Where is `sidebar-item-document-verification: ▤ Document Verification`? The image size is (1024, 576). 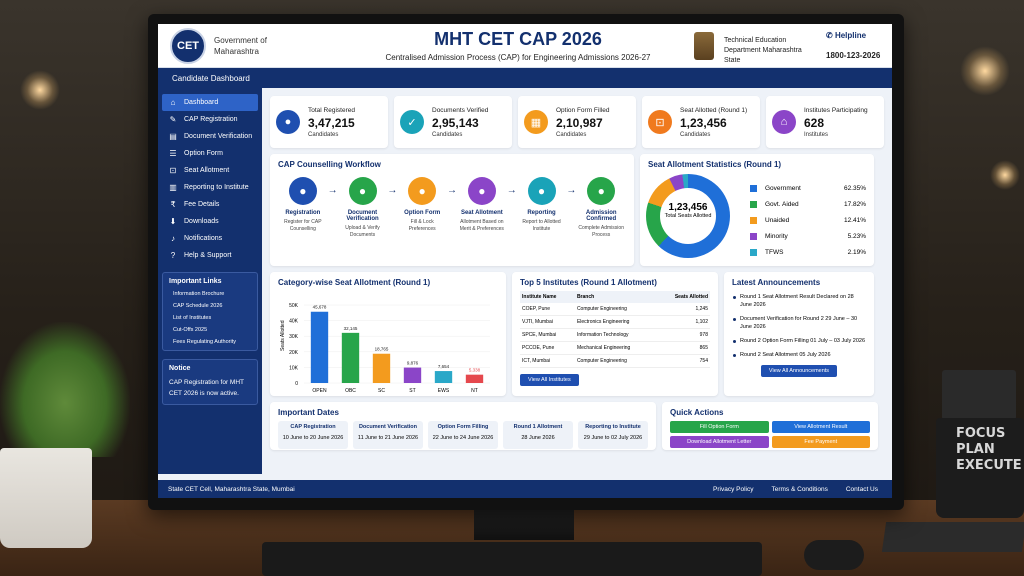
sidebar-item-document-verification: ▤ Document Verification is located at coordinates (210, 136).